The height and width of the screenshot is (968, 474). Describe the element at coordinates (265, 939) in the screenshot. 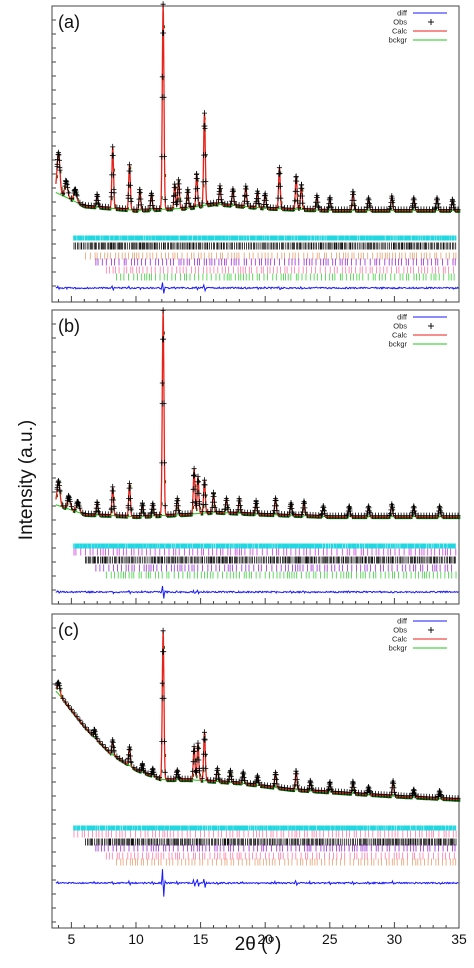

I see `x-tick-label: 20` at that location.